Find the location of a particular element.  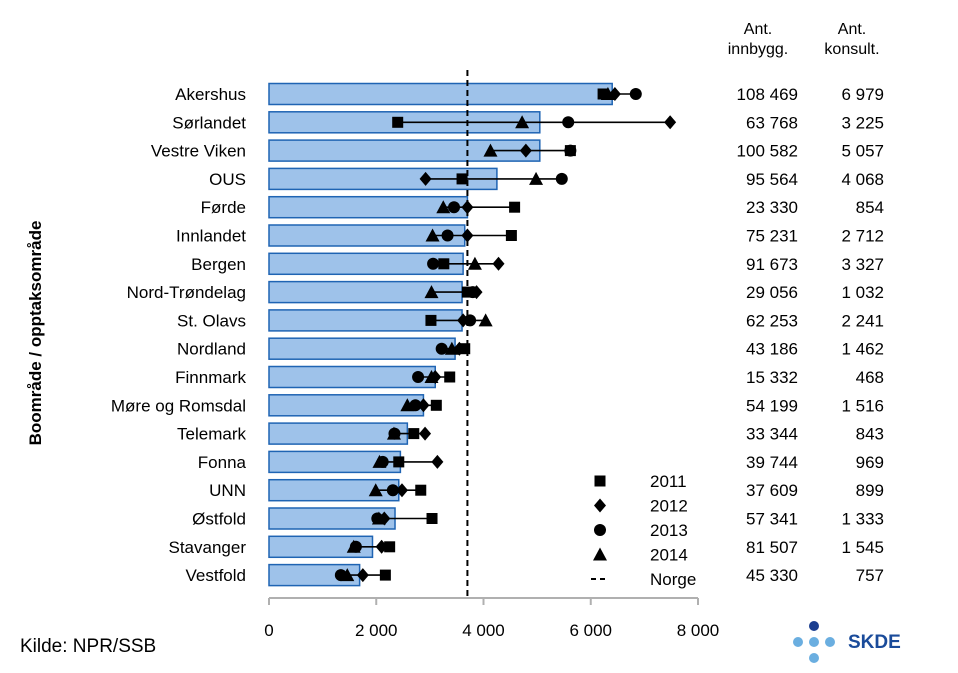

category-label-16: Stavanger is located at coordinates (208, 547).